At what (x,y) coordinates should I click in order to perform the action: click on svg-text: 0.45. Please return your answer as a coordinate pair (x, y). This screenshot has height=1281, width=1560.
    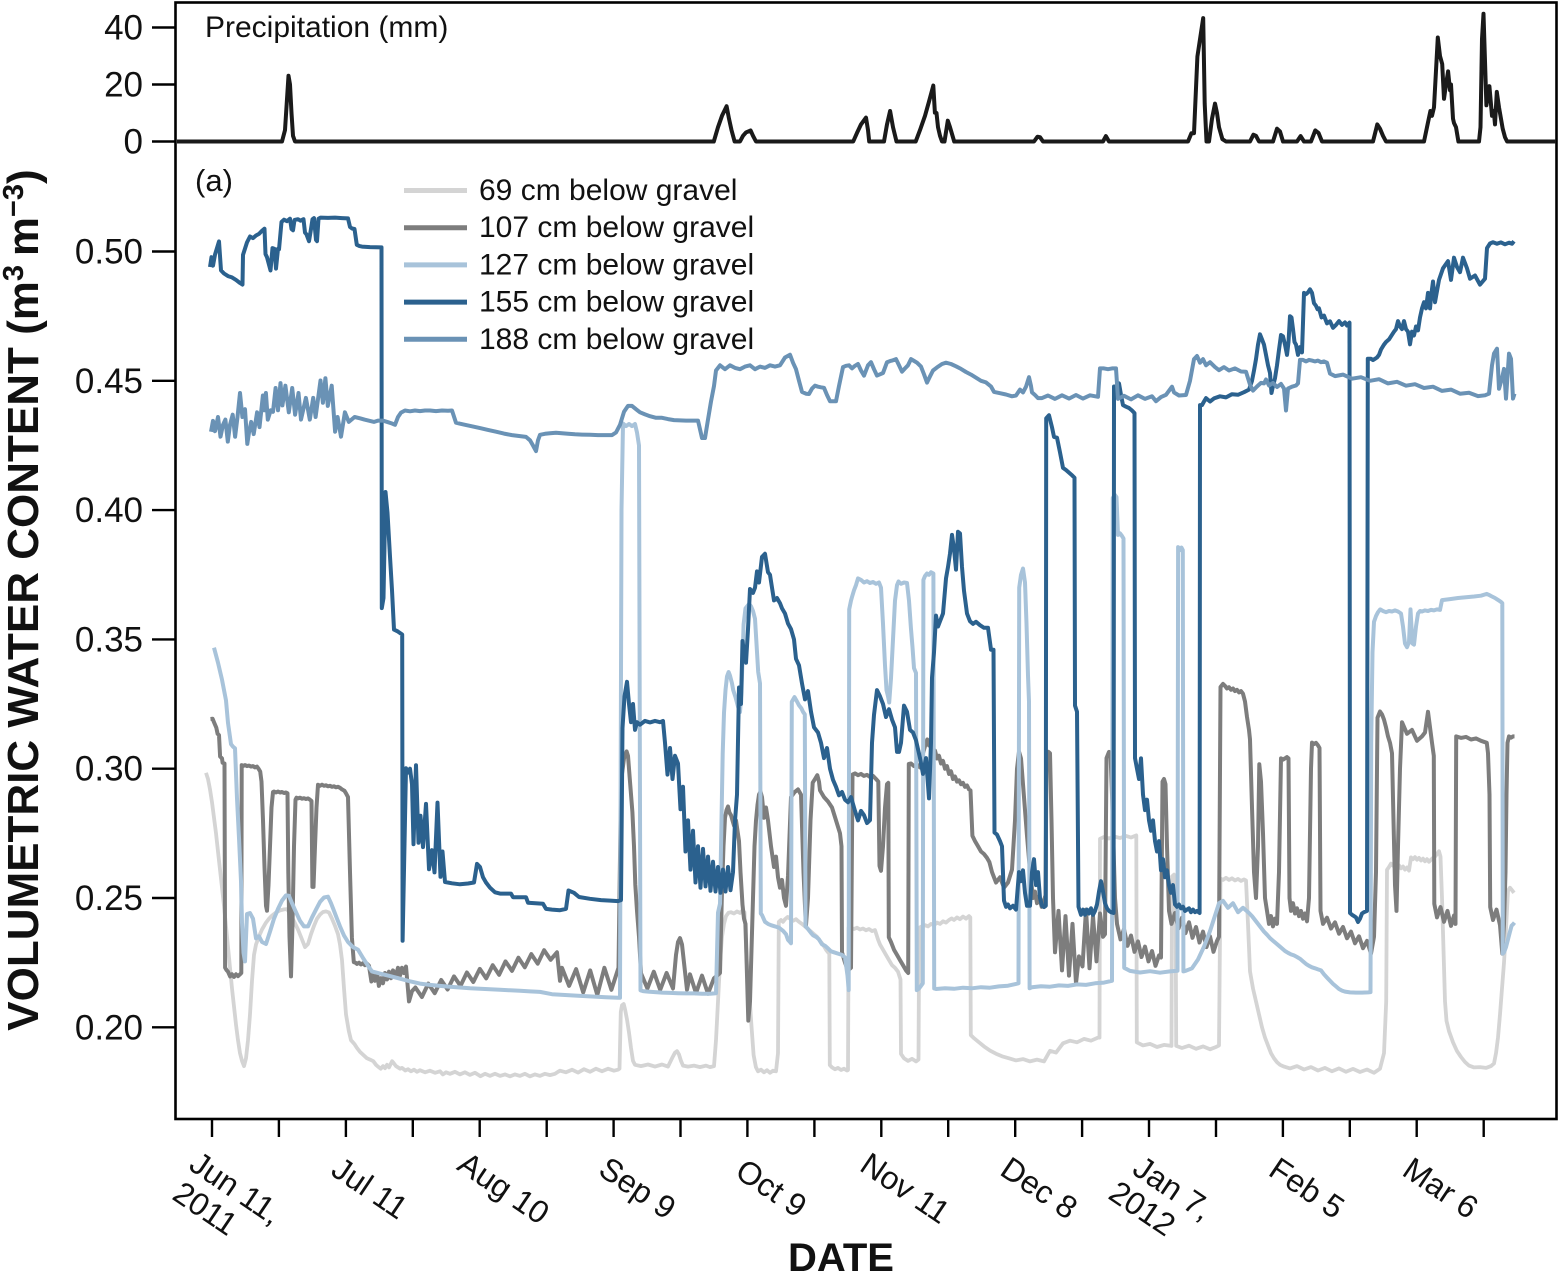
    Looking at the image, I should click on (109, 381).